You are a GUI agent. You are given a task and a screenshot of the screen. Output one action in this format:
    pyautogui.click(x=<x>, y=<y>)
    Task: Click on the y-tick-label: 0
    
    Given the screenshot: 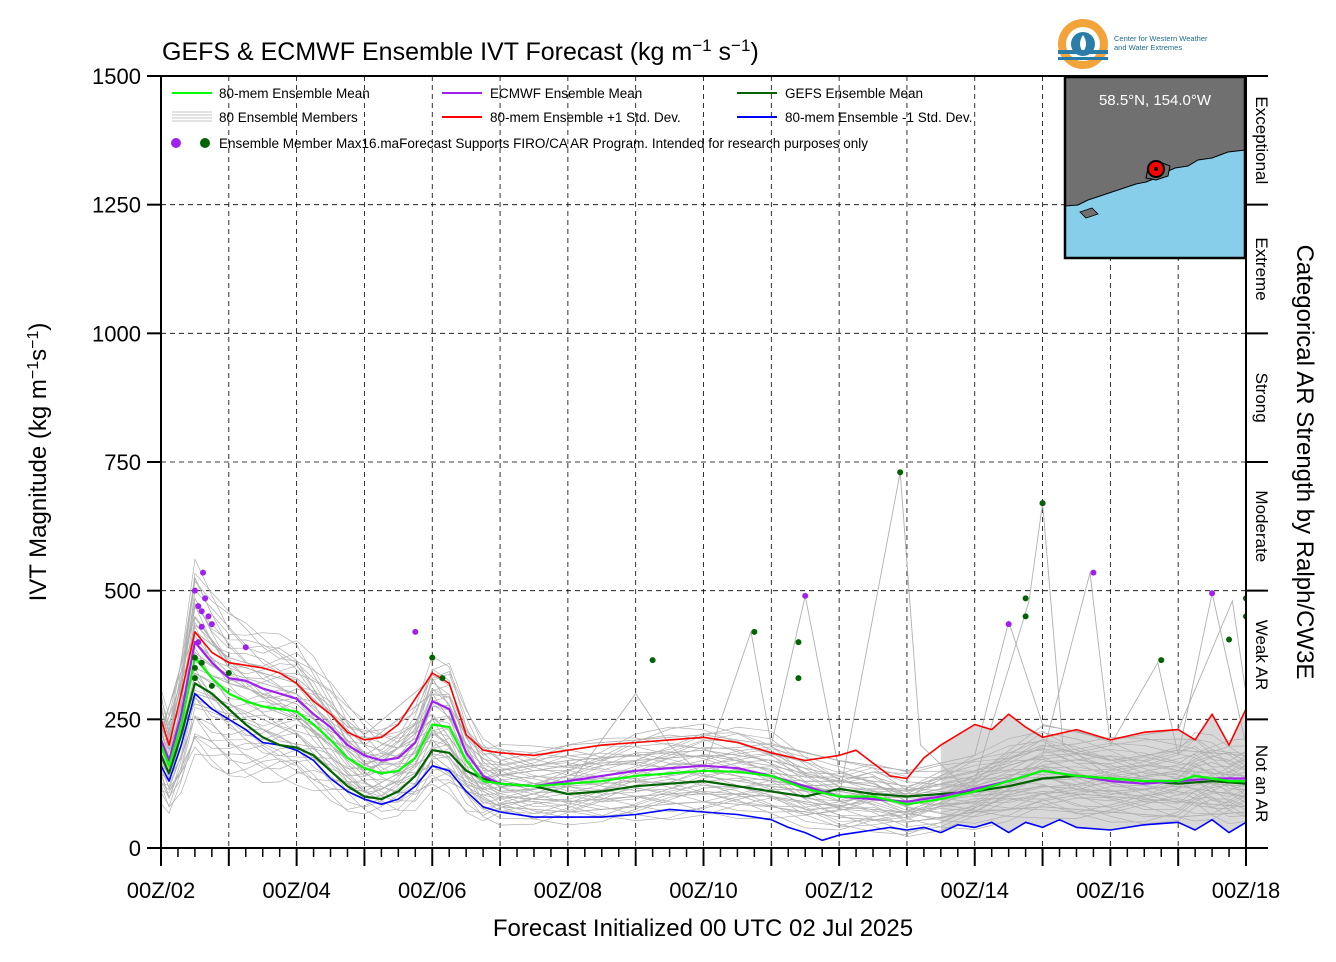 What is the action you would take?
    pyautogui.click(x=135, y=848)
    